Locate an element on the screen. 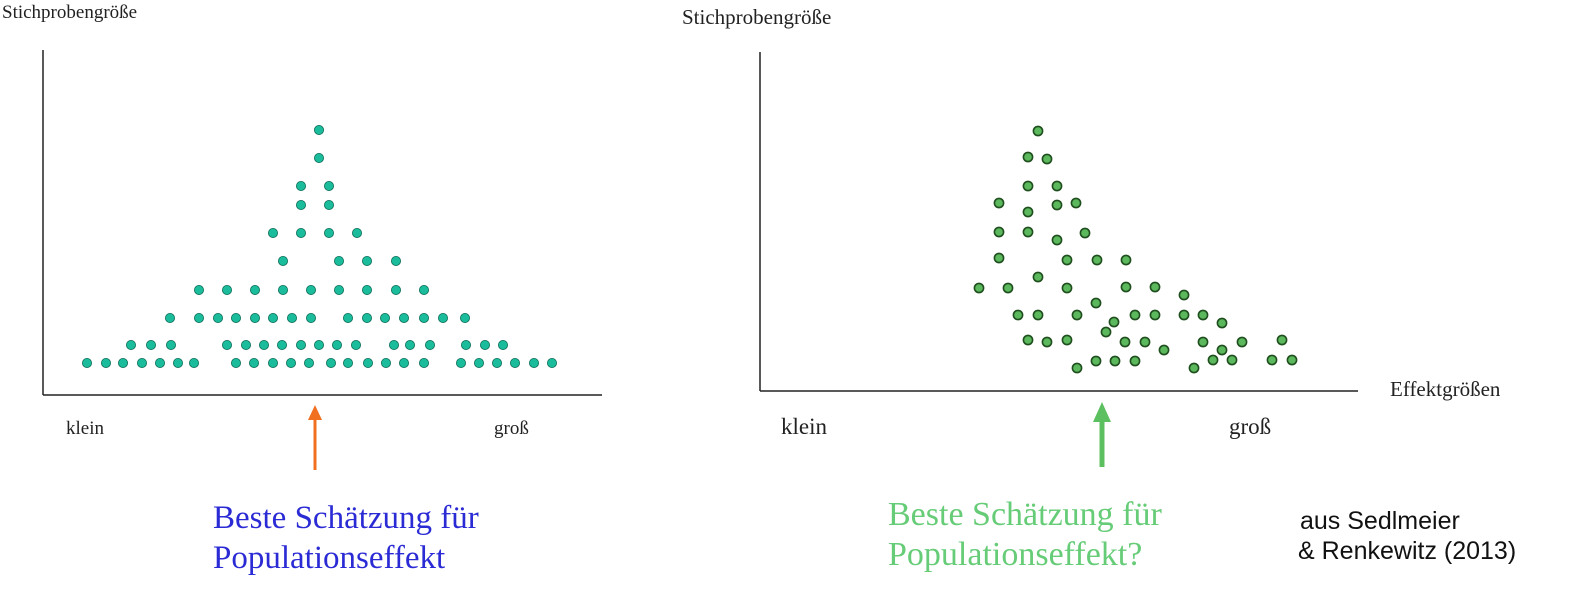 The image size is (1590, 593). left-arrow is located at coordinates (315, 437).